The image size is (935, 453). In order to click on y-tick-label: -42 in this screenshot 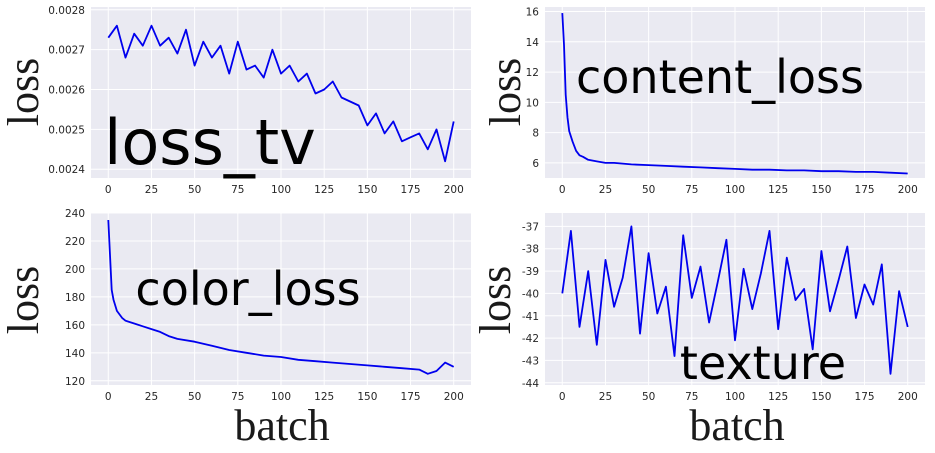, I will do `click(530, 339)`.